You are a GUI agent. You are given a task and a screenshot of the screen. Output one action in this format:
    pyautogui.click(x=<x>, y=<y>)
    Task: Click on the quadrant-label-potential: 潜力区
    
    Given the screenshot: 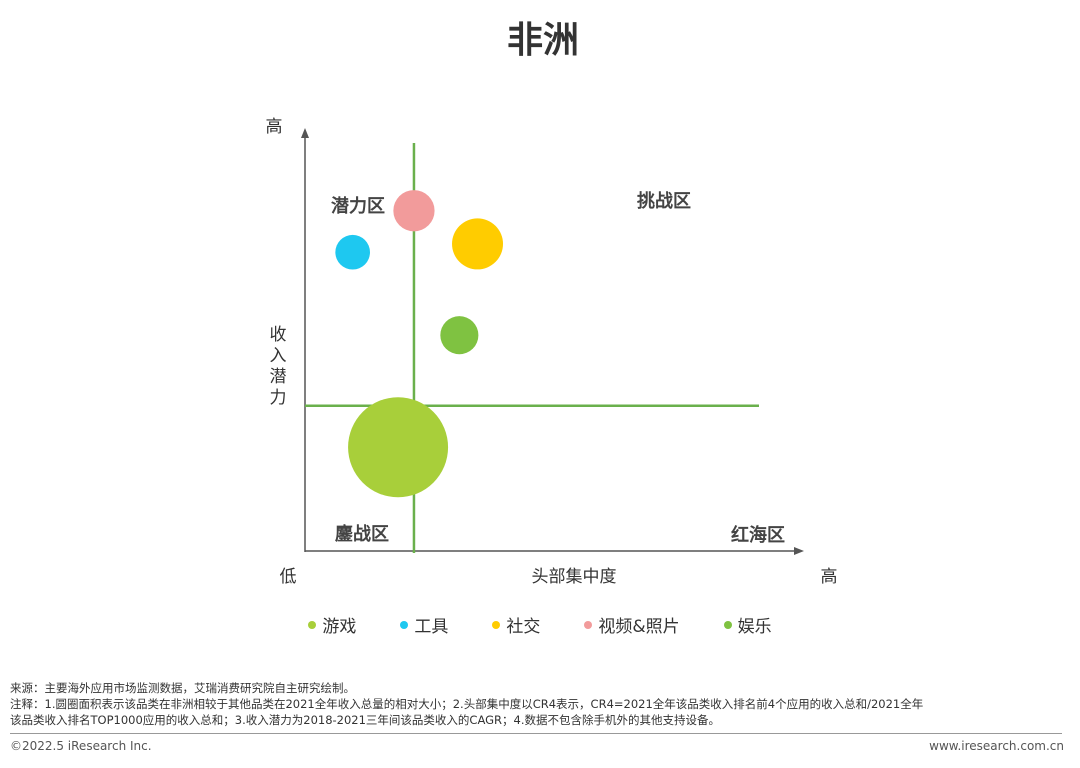 What is the action you would take?
    pyautogui.click(x=358, y=206)
    